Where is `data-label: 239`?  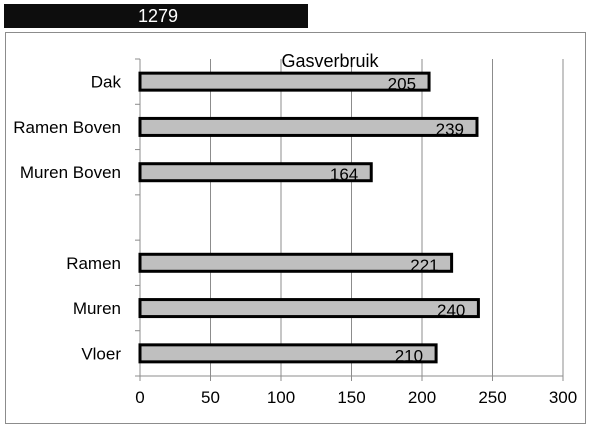
data-label: 239 is located at coordinates (450, 129).